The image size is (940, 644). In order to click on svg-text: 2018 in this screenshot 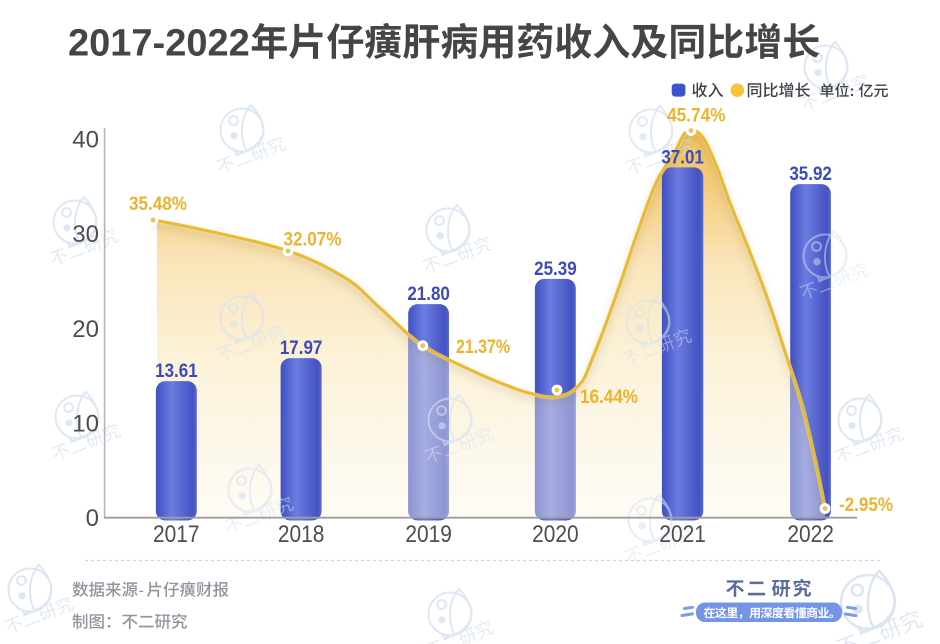, I will do `click(301, 534)`.